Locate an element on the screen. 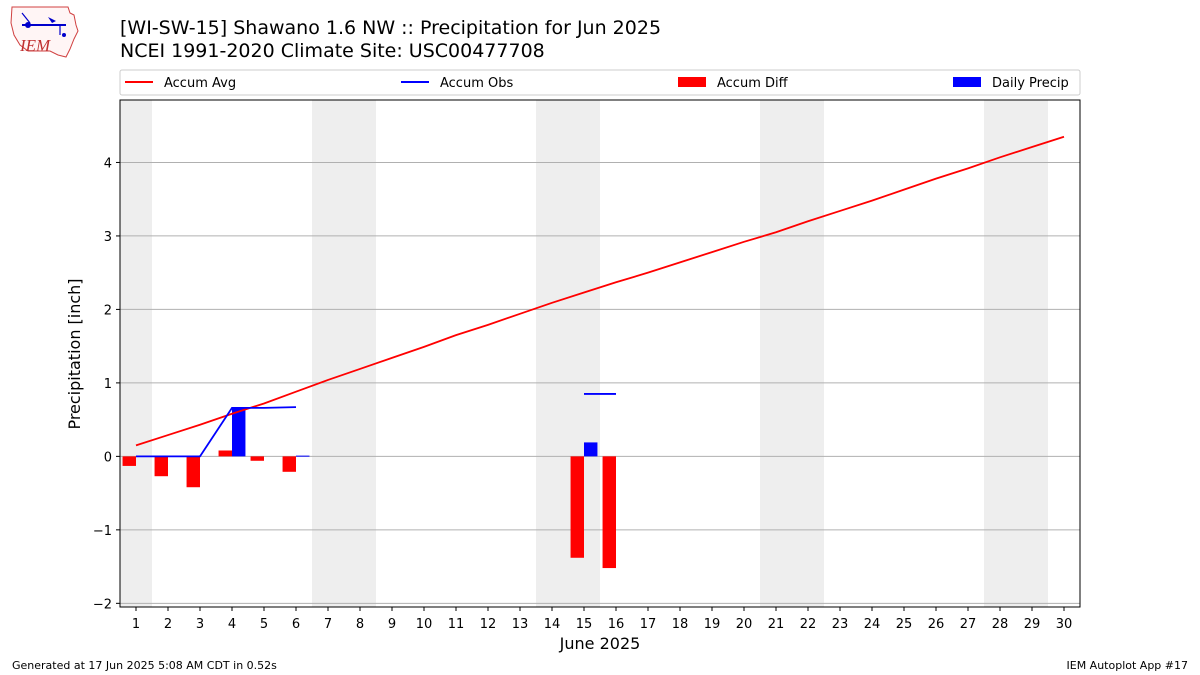  x-tick-label: 18 is located at coordinates (680, 624).